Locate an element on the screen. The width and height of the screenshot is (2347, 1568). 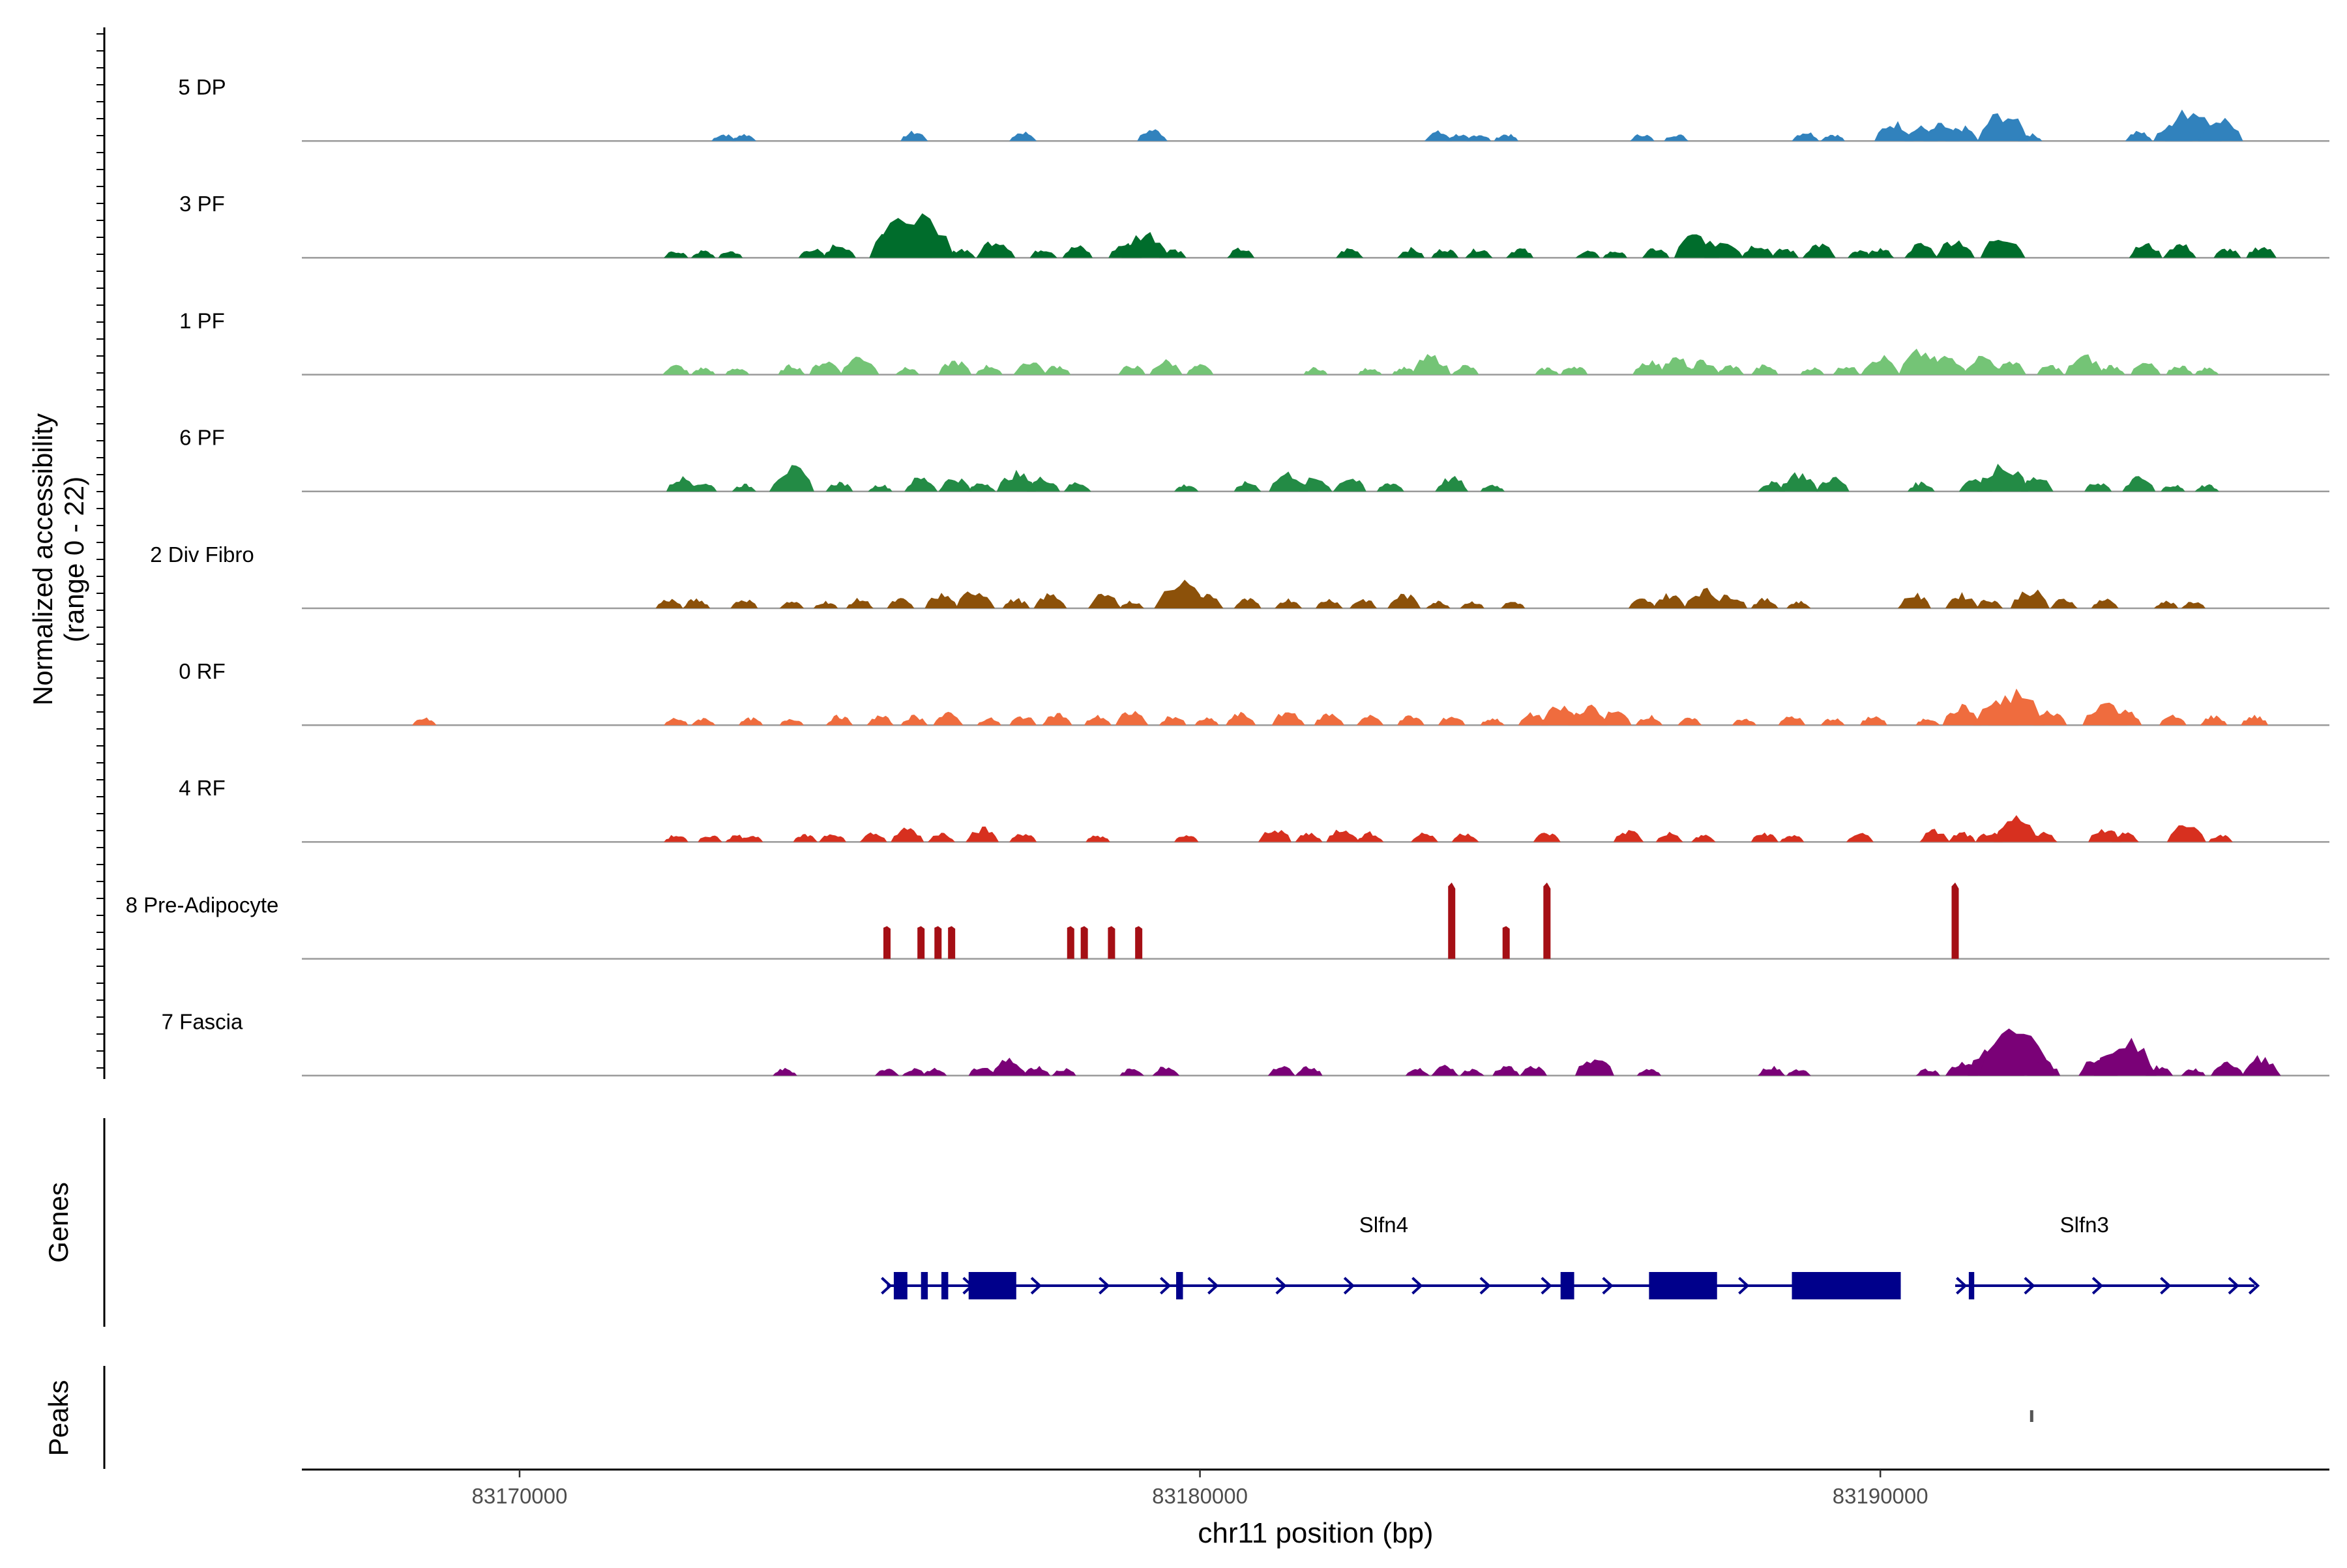
gene-label: Slfn3 is located at coordinates (2084, 1225).